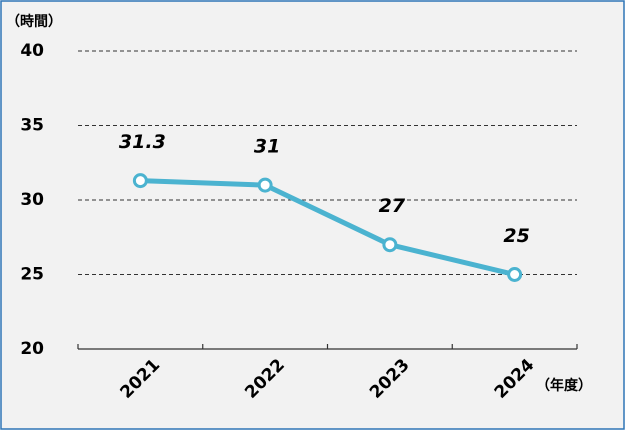 This screenshot has width=625, height=430. I want to click on data-label: 27, so click(392, 206).